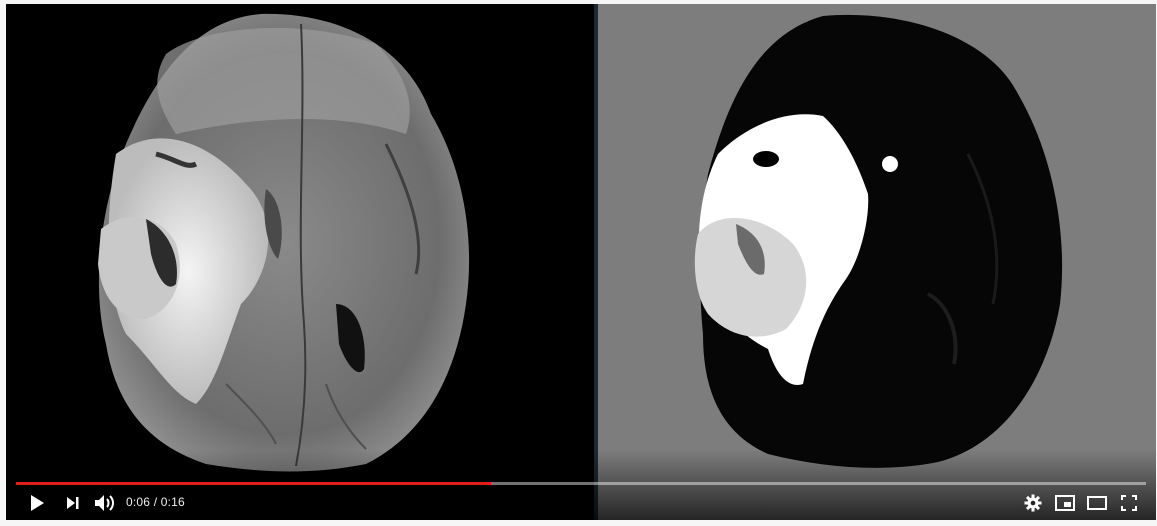  What do you see at coordinates (596, 262) in the screenshot?
I see `panel-divider` at bounding box center [596, 262].